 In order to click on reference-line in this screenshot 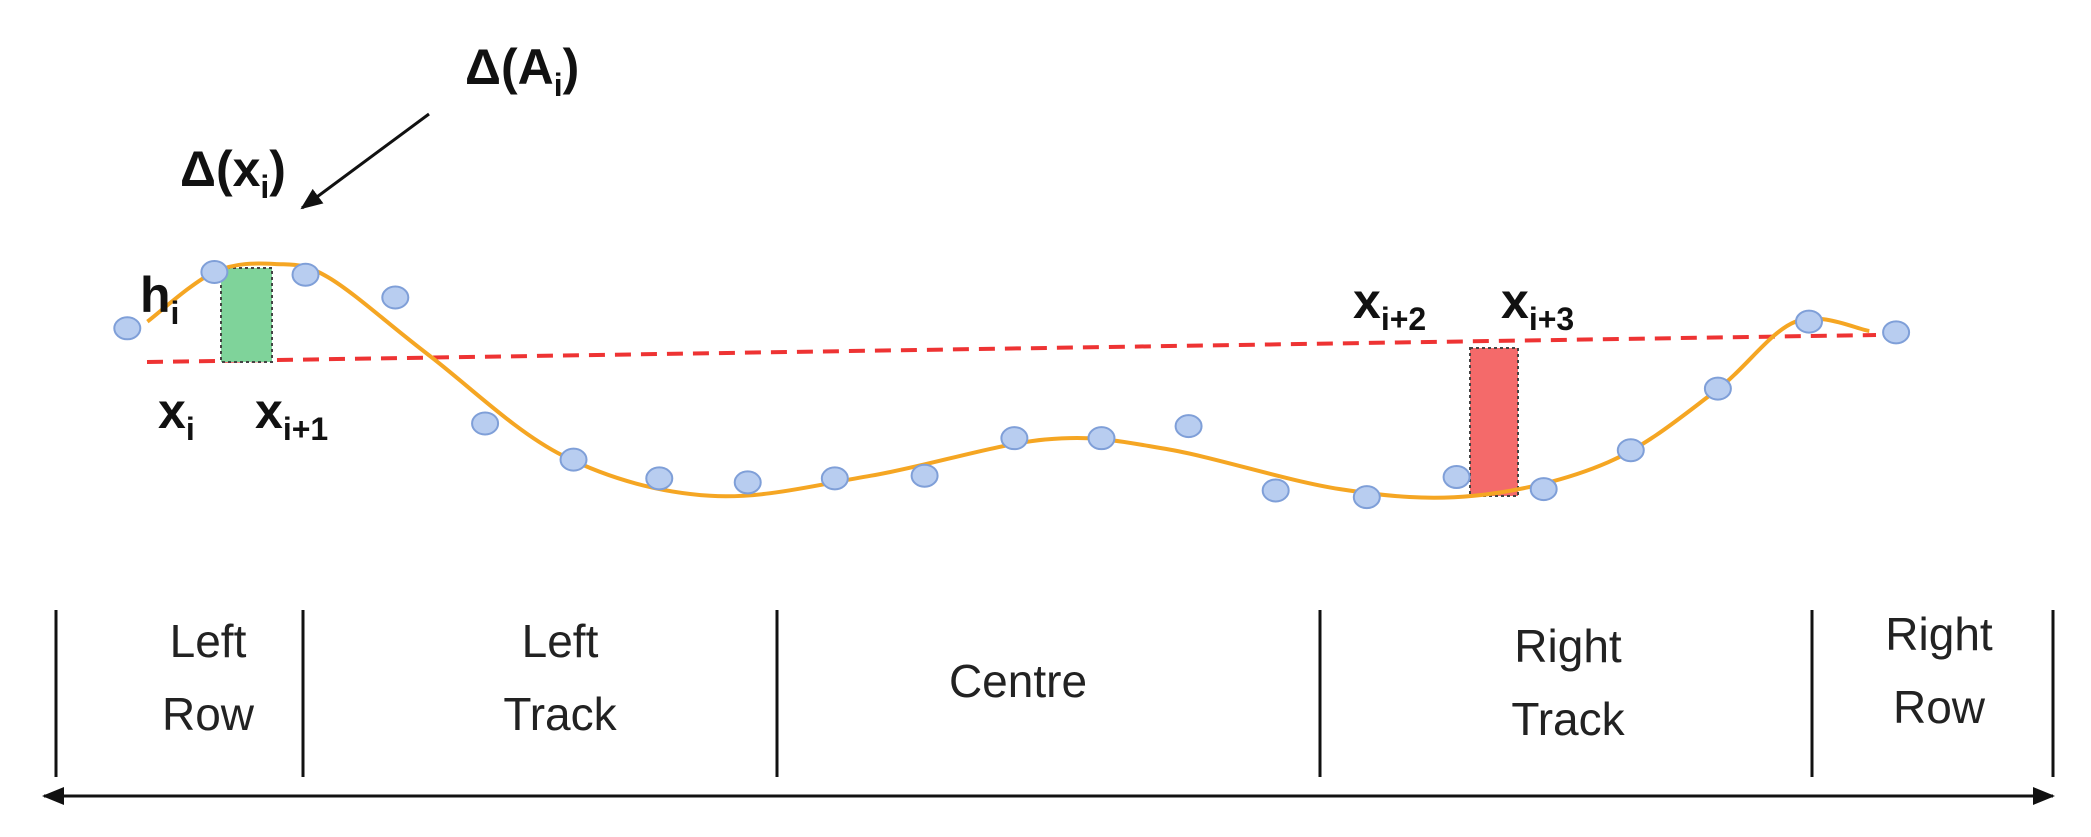, I will do `click(1011, 348)`.